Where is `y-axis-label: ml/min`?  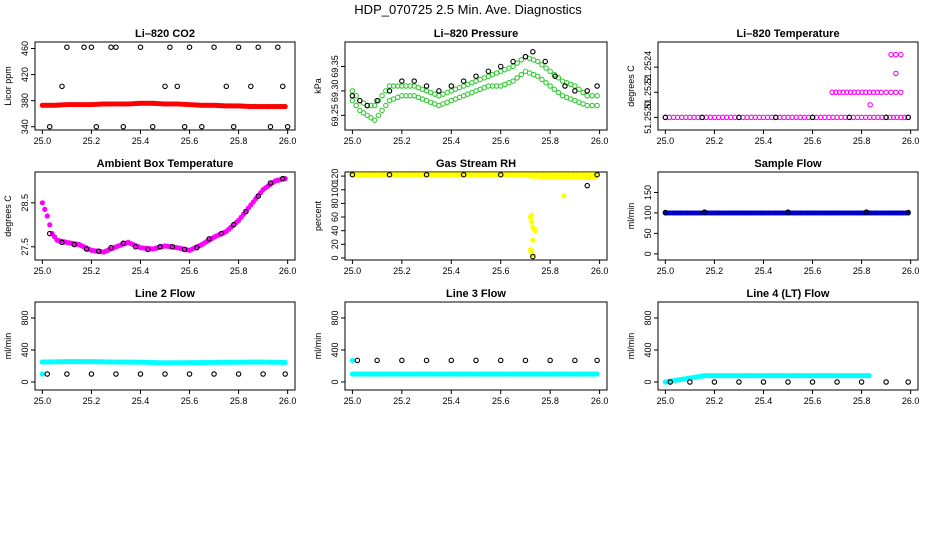 y-axis-label: ml/min is located at coordinates (631, 216).